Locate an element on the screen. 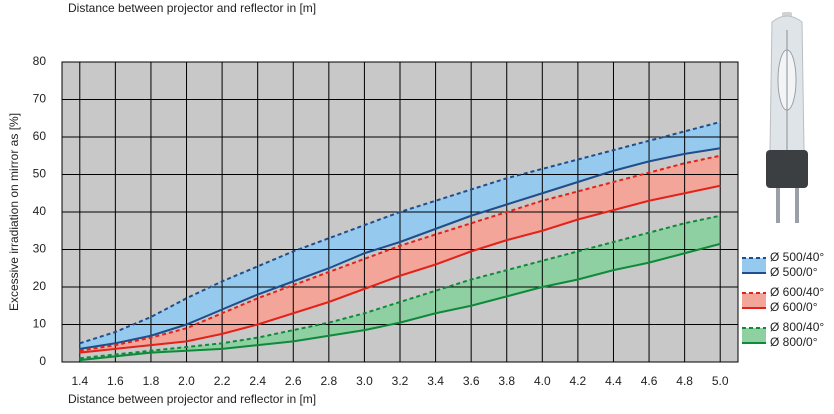 This screenshot has width=834, height=414. x-tick-label: 2.0 is located at coordinates (186, 381).